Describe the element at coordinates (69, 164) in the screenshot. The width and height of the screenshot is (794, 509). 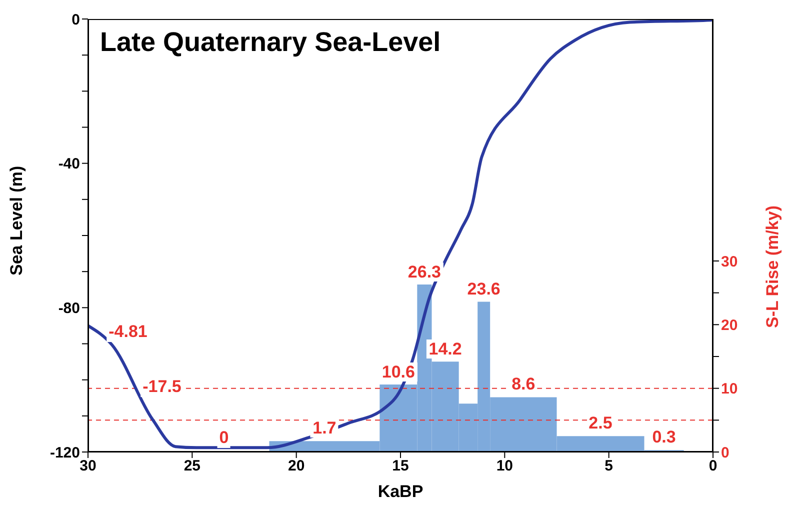
I see `y-tick-label: -40` at that location.